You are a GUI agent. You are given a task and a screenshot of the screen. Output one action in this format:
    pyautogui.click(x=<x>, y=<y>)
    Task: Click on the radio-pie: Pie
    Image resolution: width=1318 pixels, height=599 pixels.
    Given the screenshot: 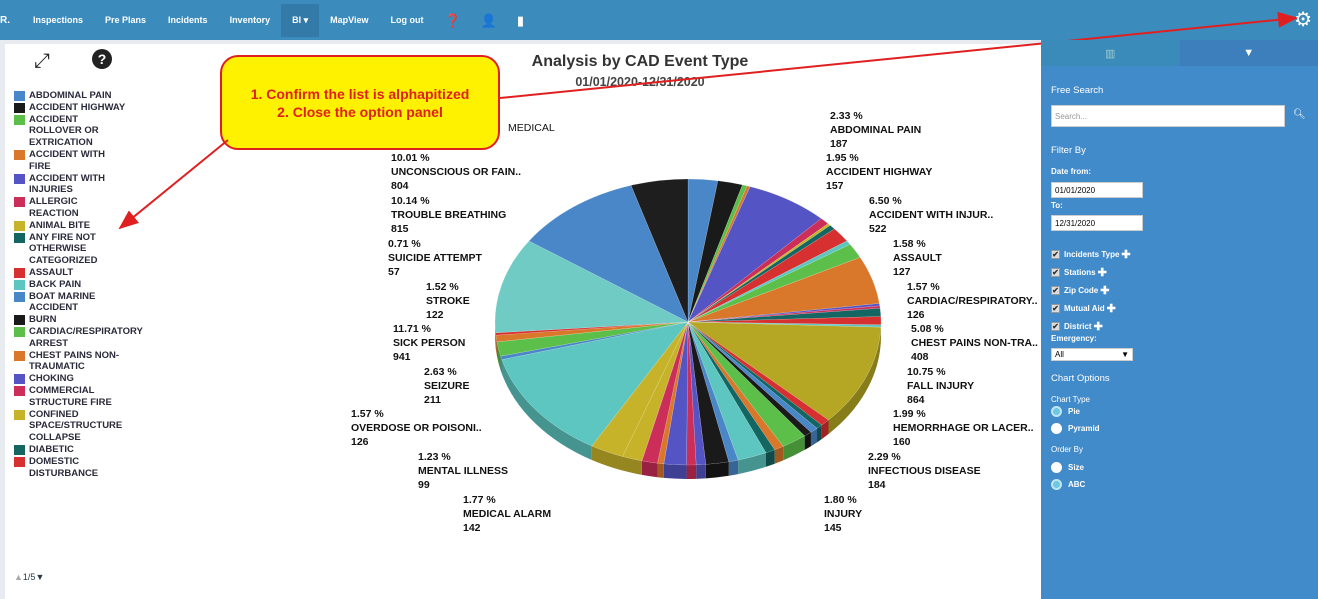 What is the action you would take?
    pyautogui.click(x=1065, y=411)
    